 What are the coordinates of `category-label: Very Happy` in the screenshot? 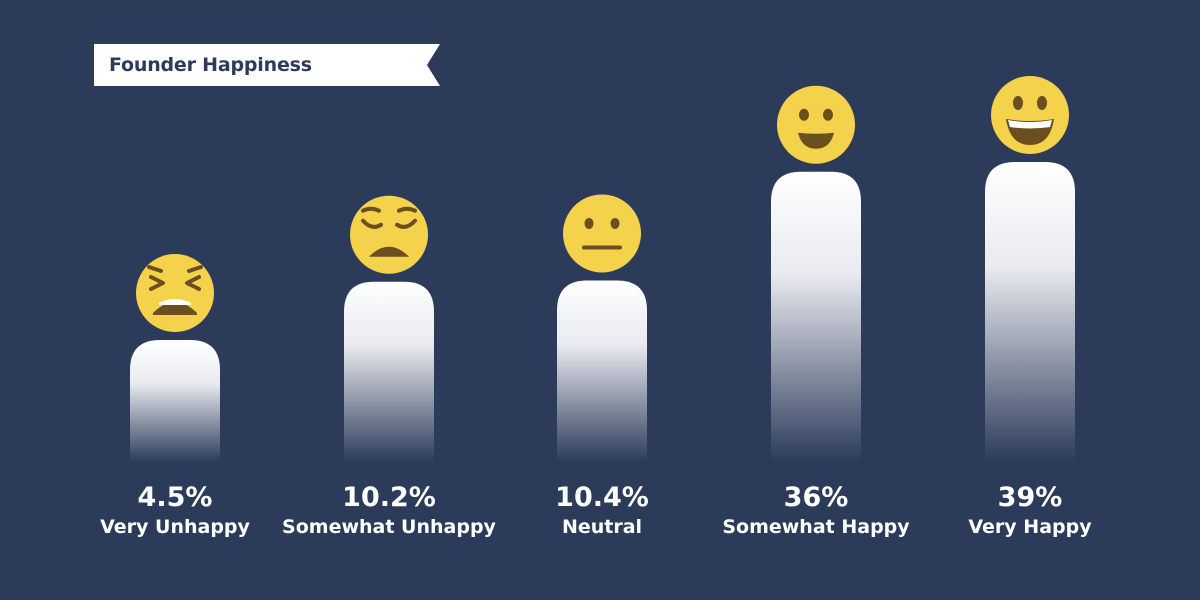 It's located at (1030, 527).